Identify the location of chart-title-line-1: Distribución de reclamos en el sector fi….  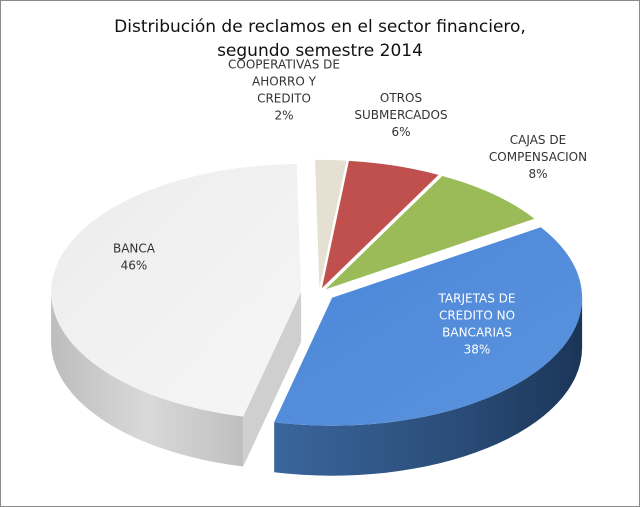
(320, 27).